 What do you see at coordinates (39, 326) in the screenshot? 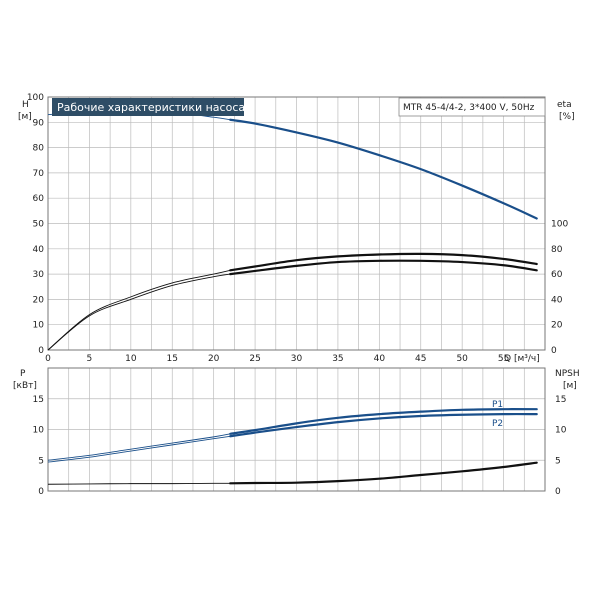
I see `y-left-tick-label: 10` at bounding box center [39, 326].